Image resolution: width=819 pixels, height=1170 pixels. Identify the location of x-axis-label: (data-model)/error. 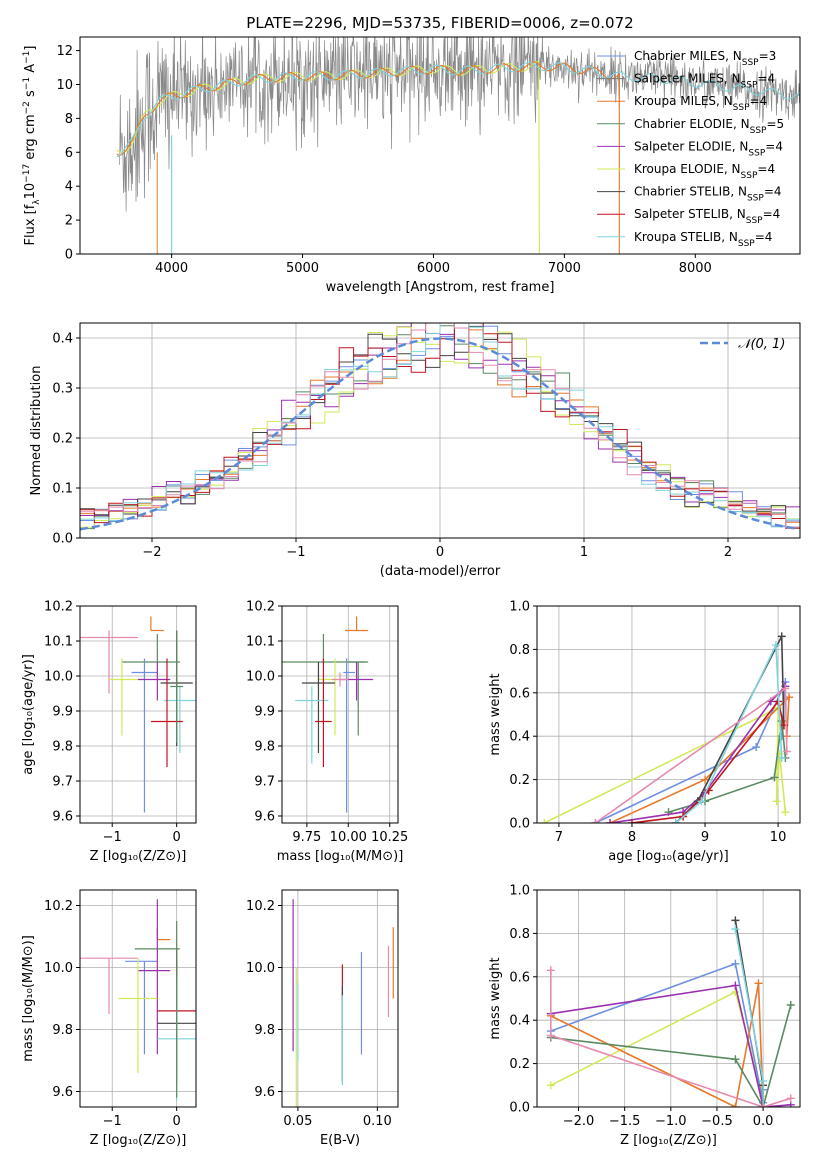
(440, 571).